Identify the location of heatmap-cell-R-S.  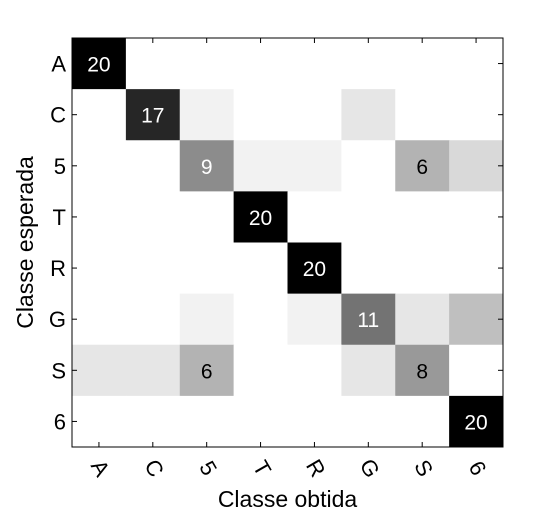
(422, 268).